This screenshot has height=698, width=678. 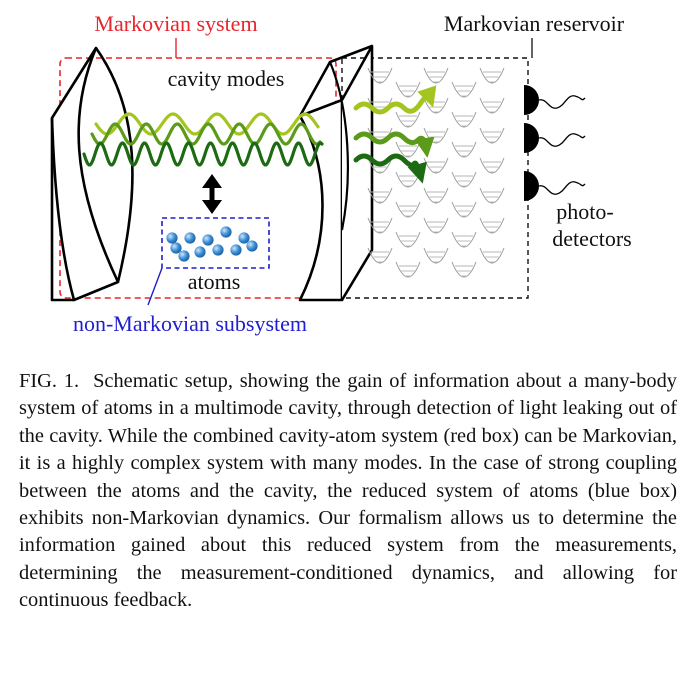 What do you see at coordinates (214, 281) in the screenshot?
I see `atoms-label: atoms` at bounding box center [214, 281].